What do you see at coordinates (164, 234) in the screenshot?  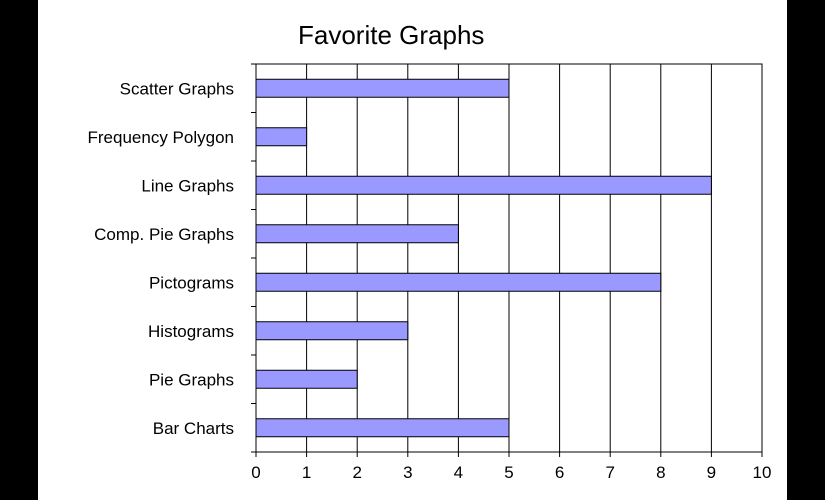 I see `category-label: Comp. Pie Graphs` at bounding box center [164, 234].